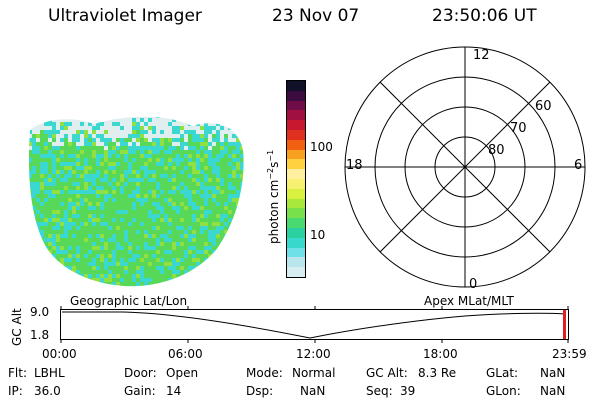 The height and width of the screenshot is (400, 600). Describe the element at coordinates (174, 391) in the screenshot. I see `gain-value: 14` at that location.